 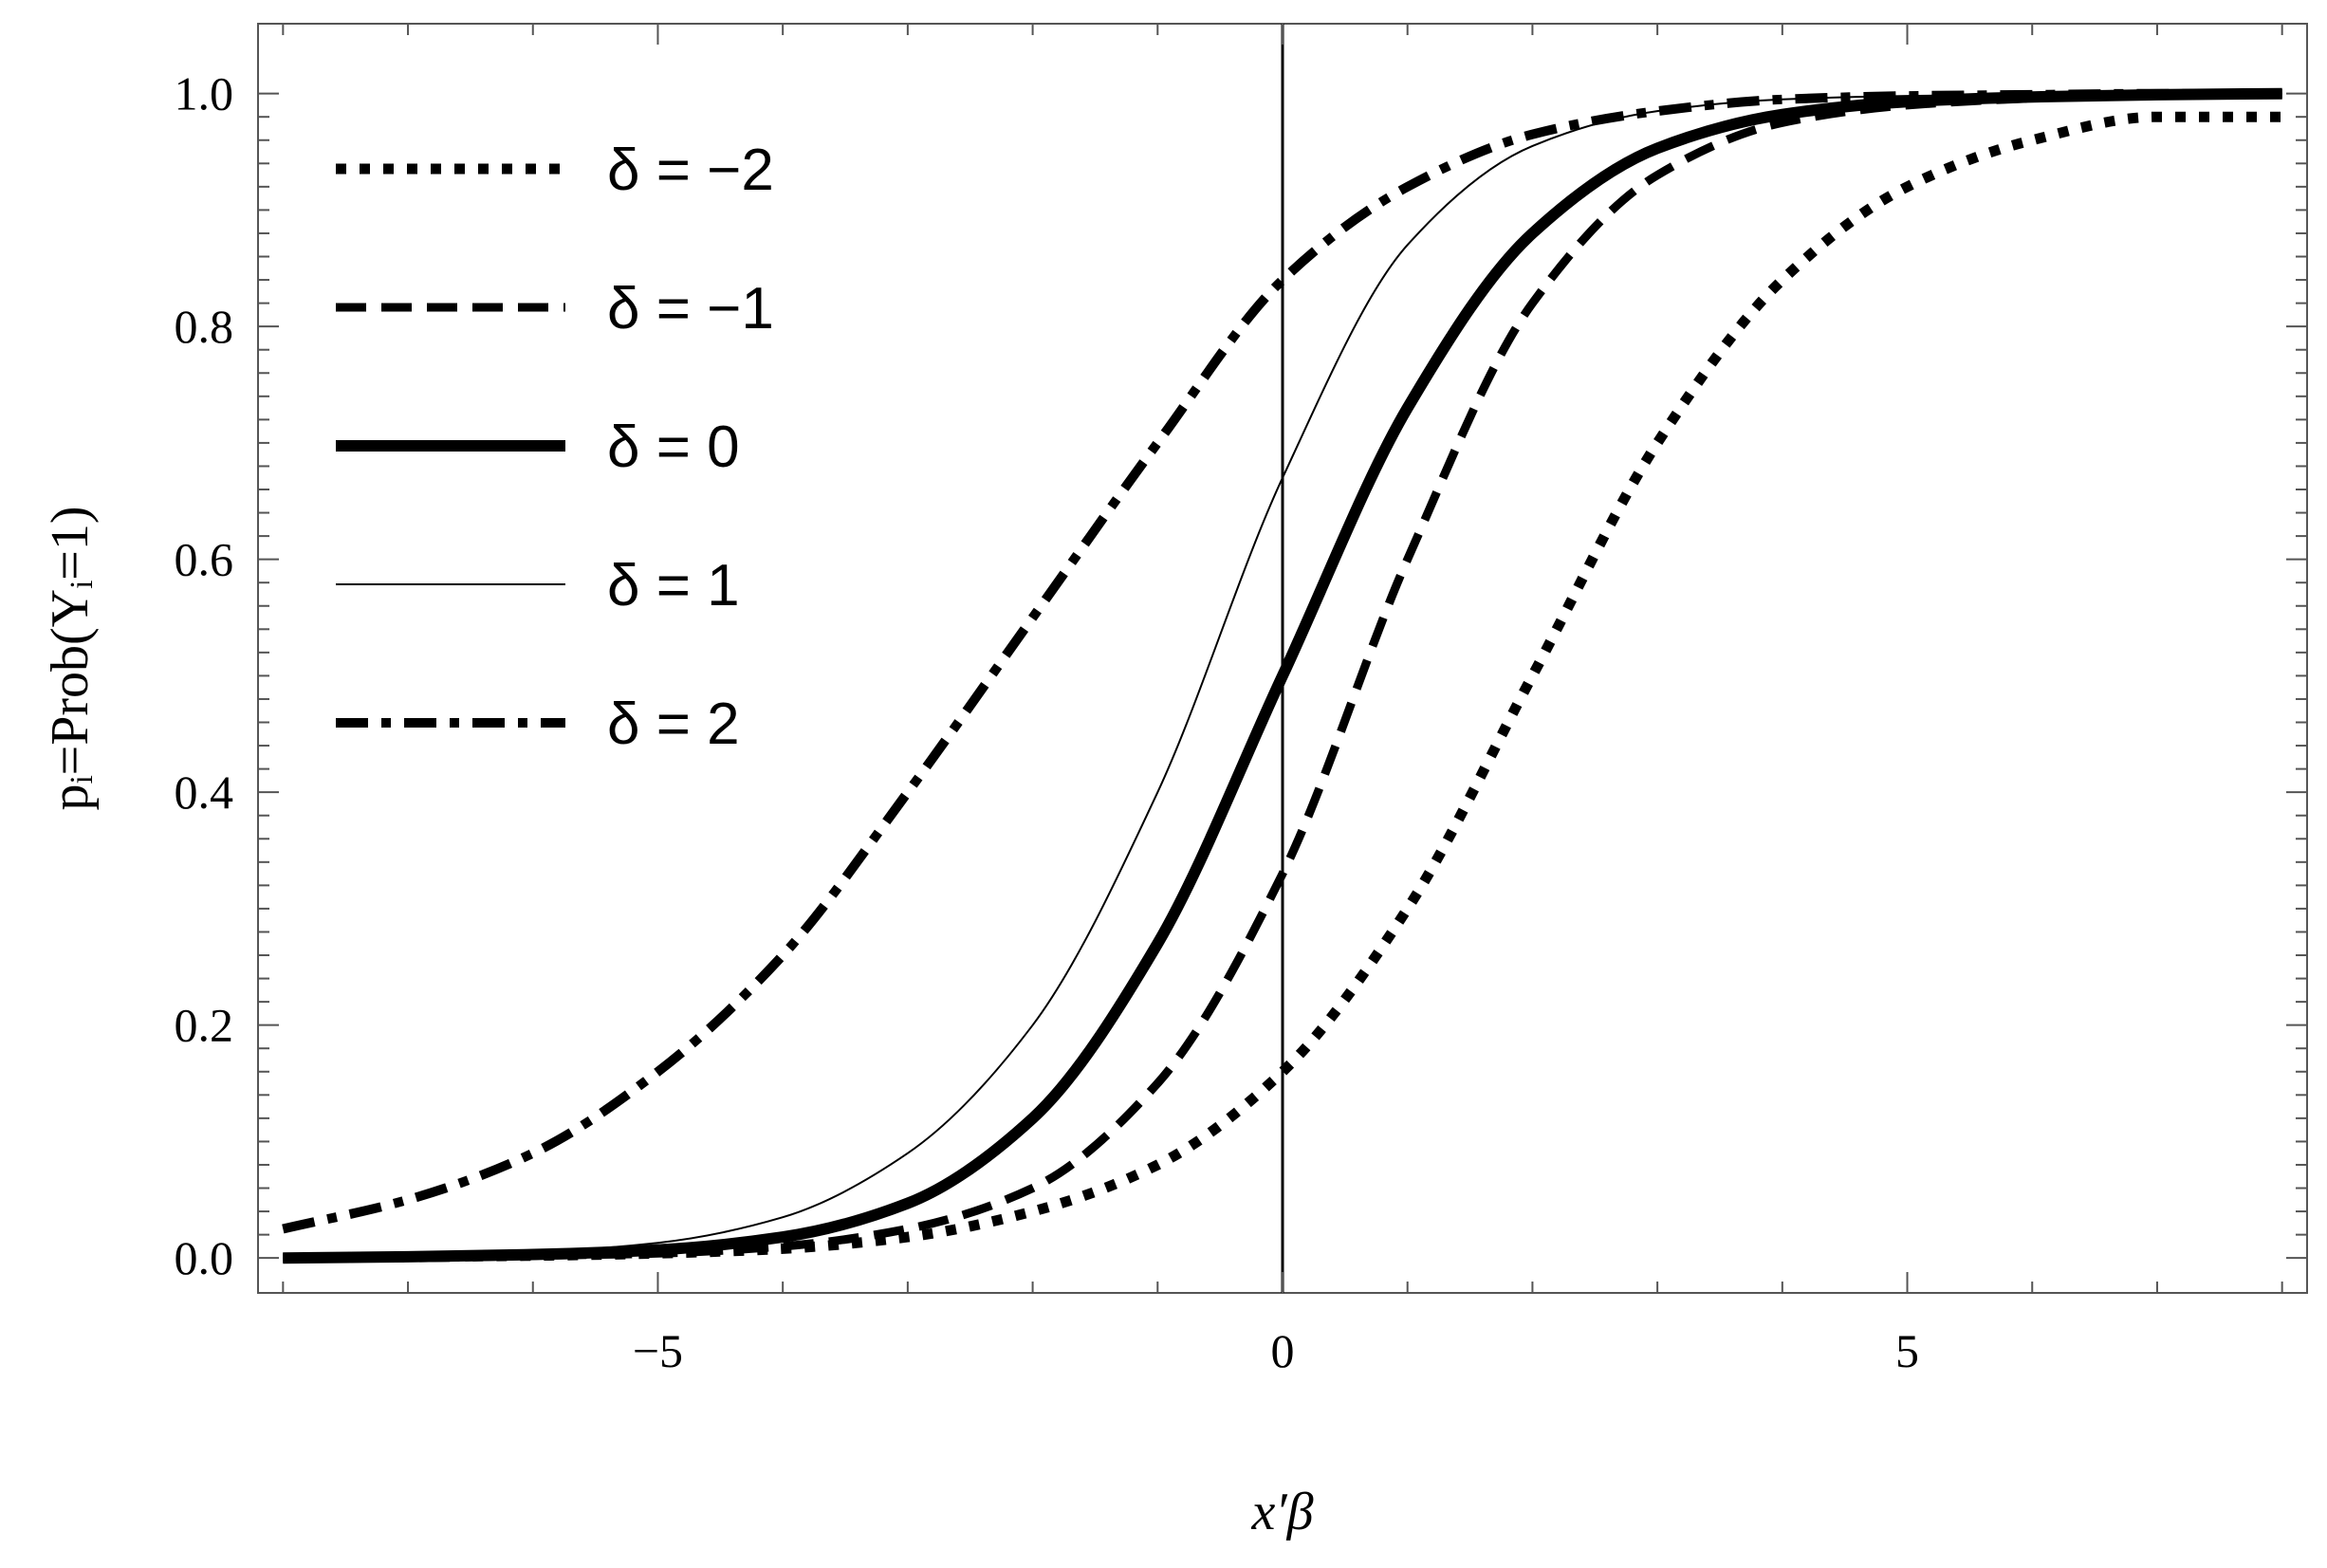 What do you see at coordinates (1907, 1350) in the screenshot?
I see `x-tick-label: 5` at bounding box center [1907, 1350].